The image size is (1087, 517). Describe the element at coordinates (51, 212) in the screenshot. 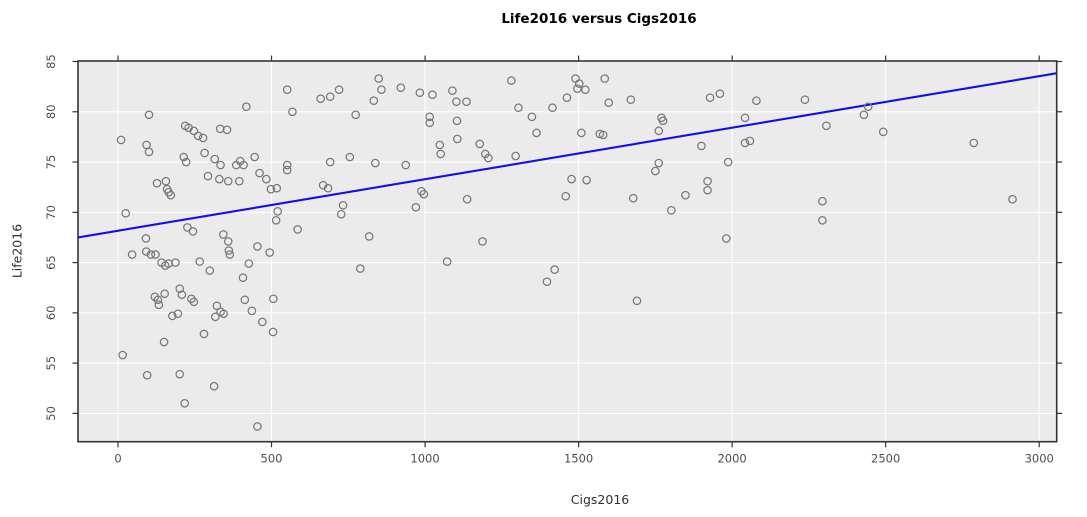

I see `y-tick-label: 70` at that location.